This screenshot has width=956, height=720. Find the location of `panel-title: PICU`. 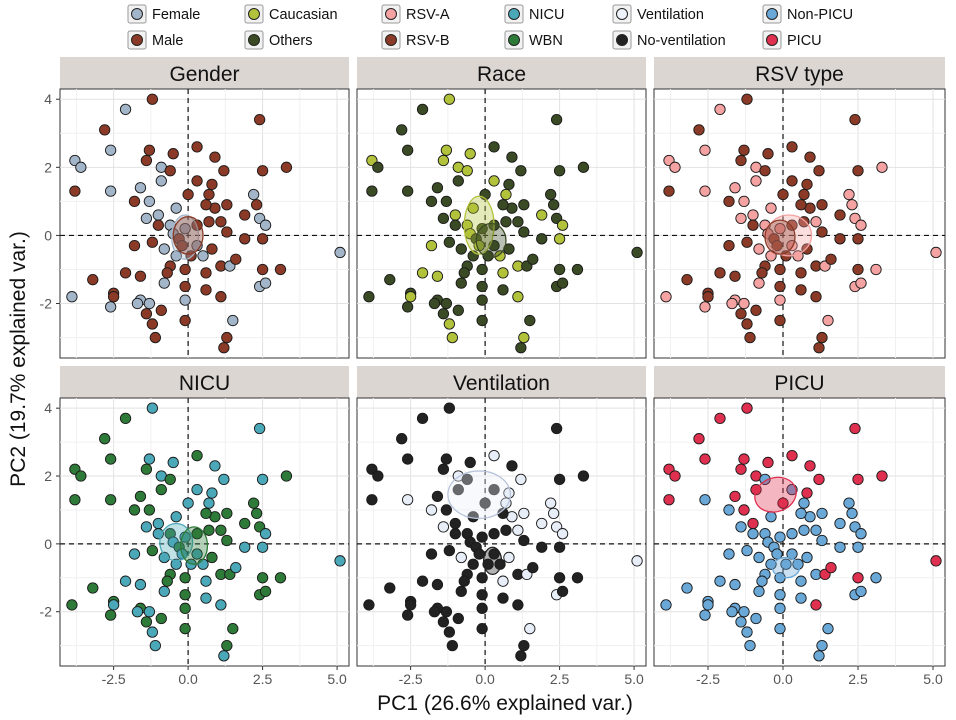

panel-title: PICU is located at coordinates (799, 383).